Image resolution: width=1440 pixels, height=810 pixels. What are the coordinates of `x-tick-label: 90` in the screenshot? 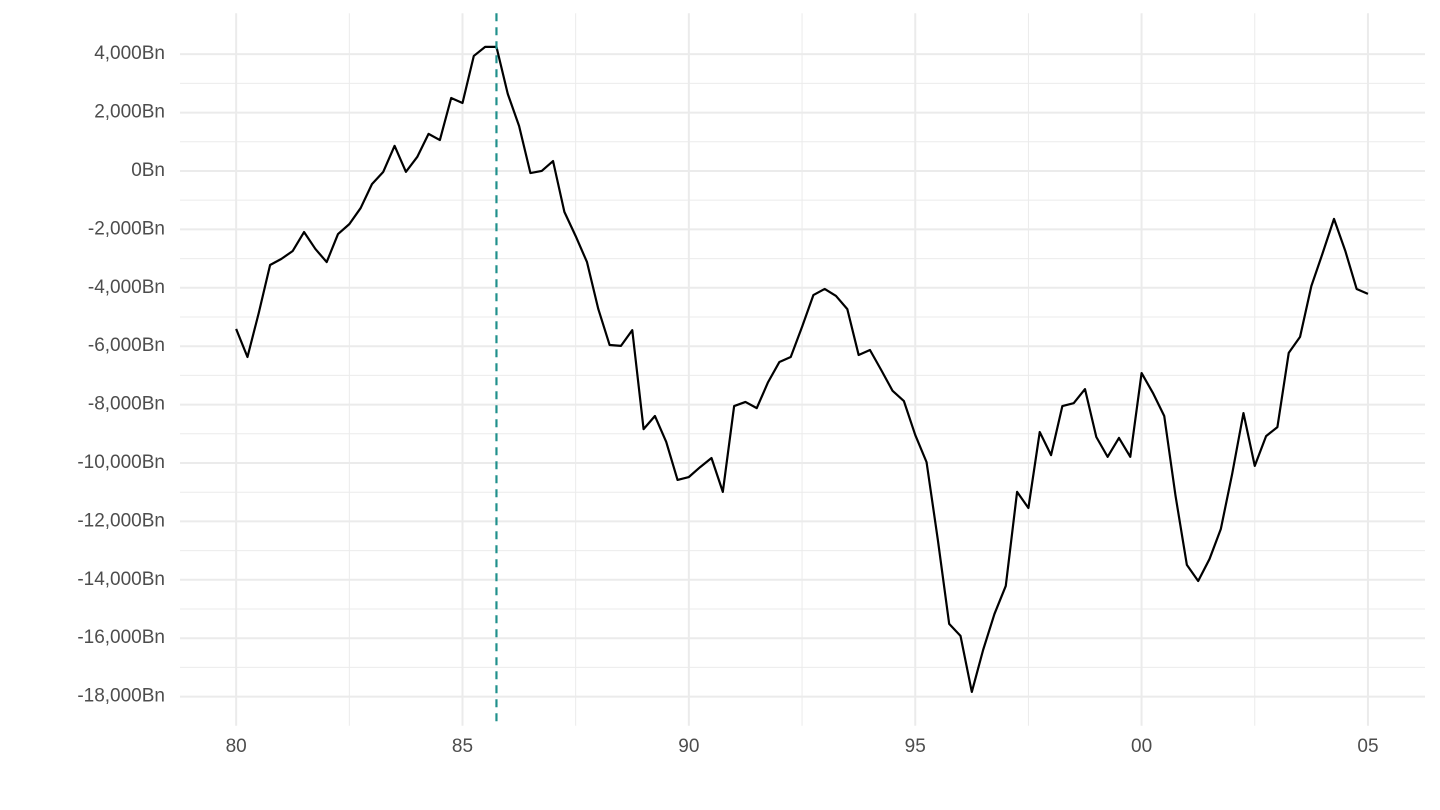 It's located at (688, 746).